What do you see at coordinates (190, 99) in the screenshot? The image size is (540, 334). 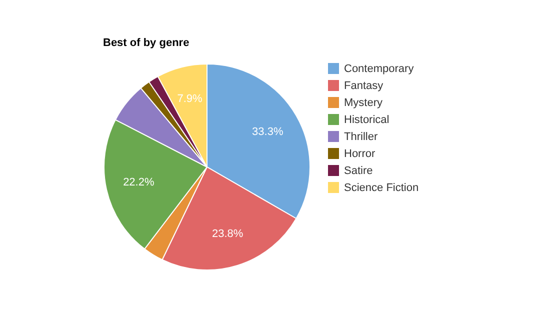 I see `data-label: 7.9%` at bounding box center [190, 99].